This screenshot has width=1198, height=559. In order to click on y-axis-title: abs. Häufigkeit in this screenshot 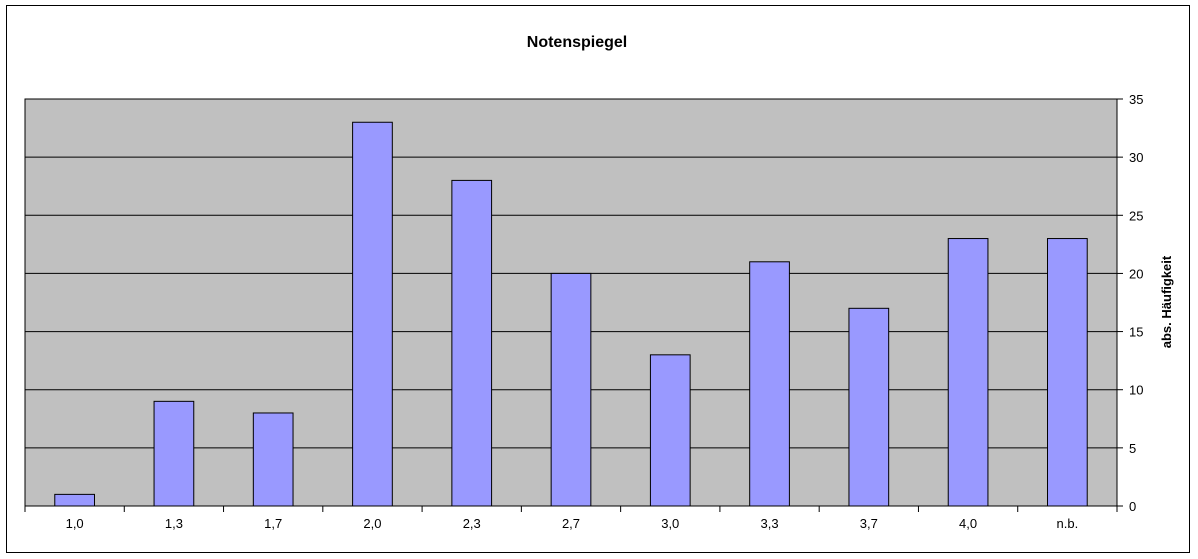, I will do `click(1166, 301)`.